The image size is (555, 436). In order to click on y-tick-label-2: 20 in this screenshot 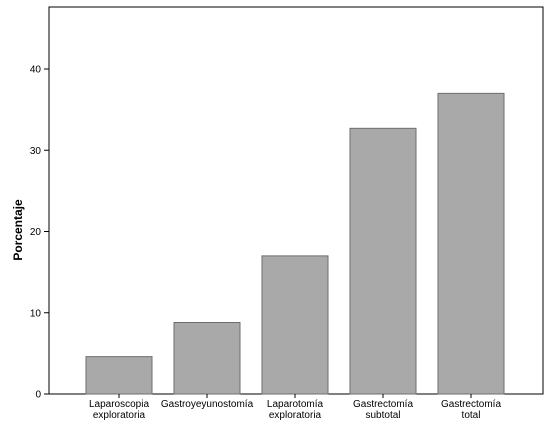, I will do `click(36, 232)`.